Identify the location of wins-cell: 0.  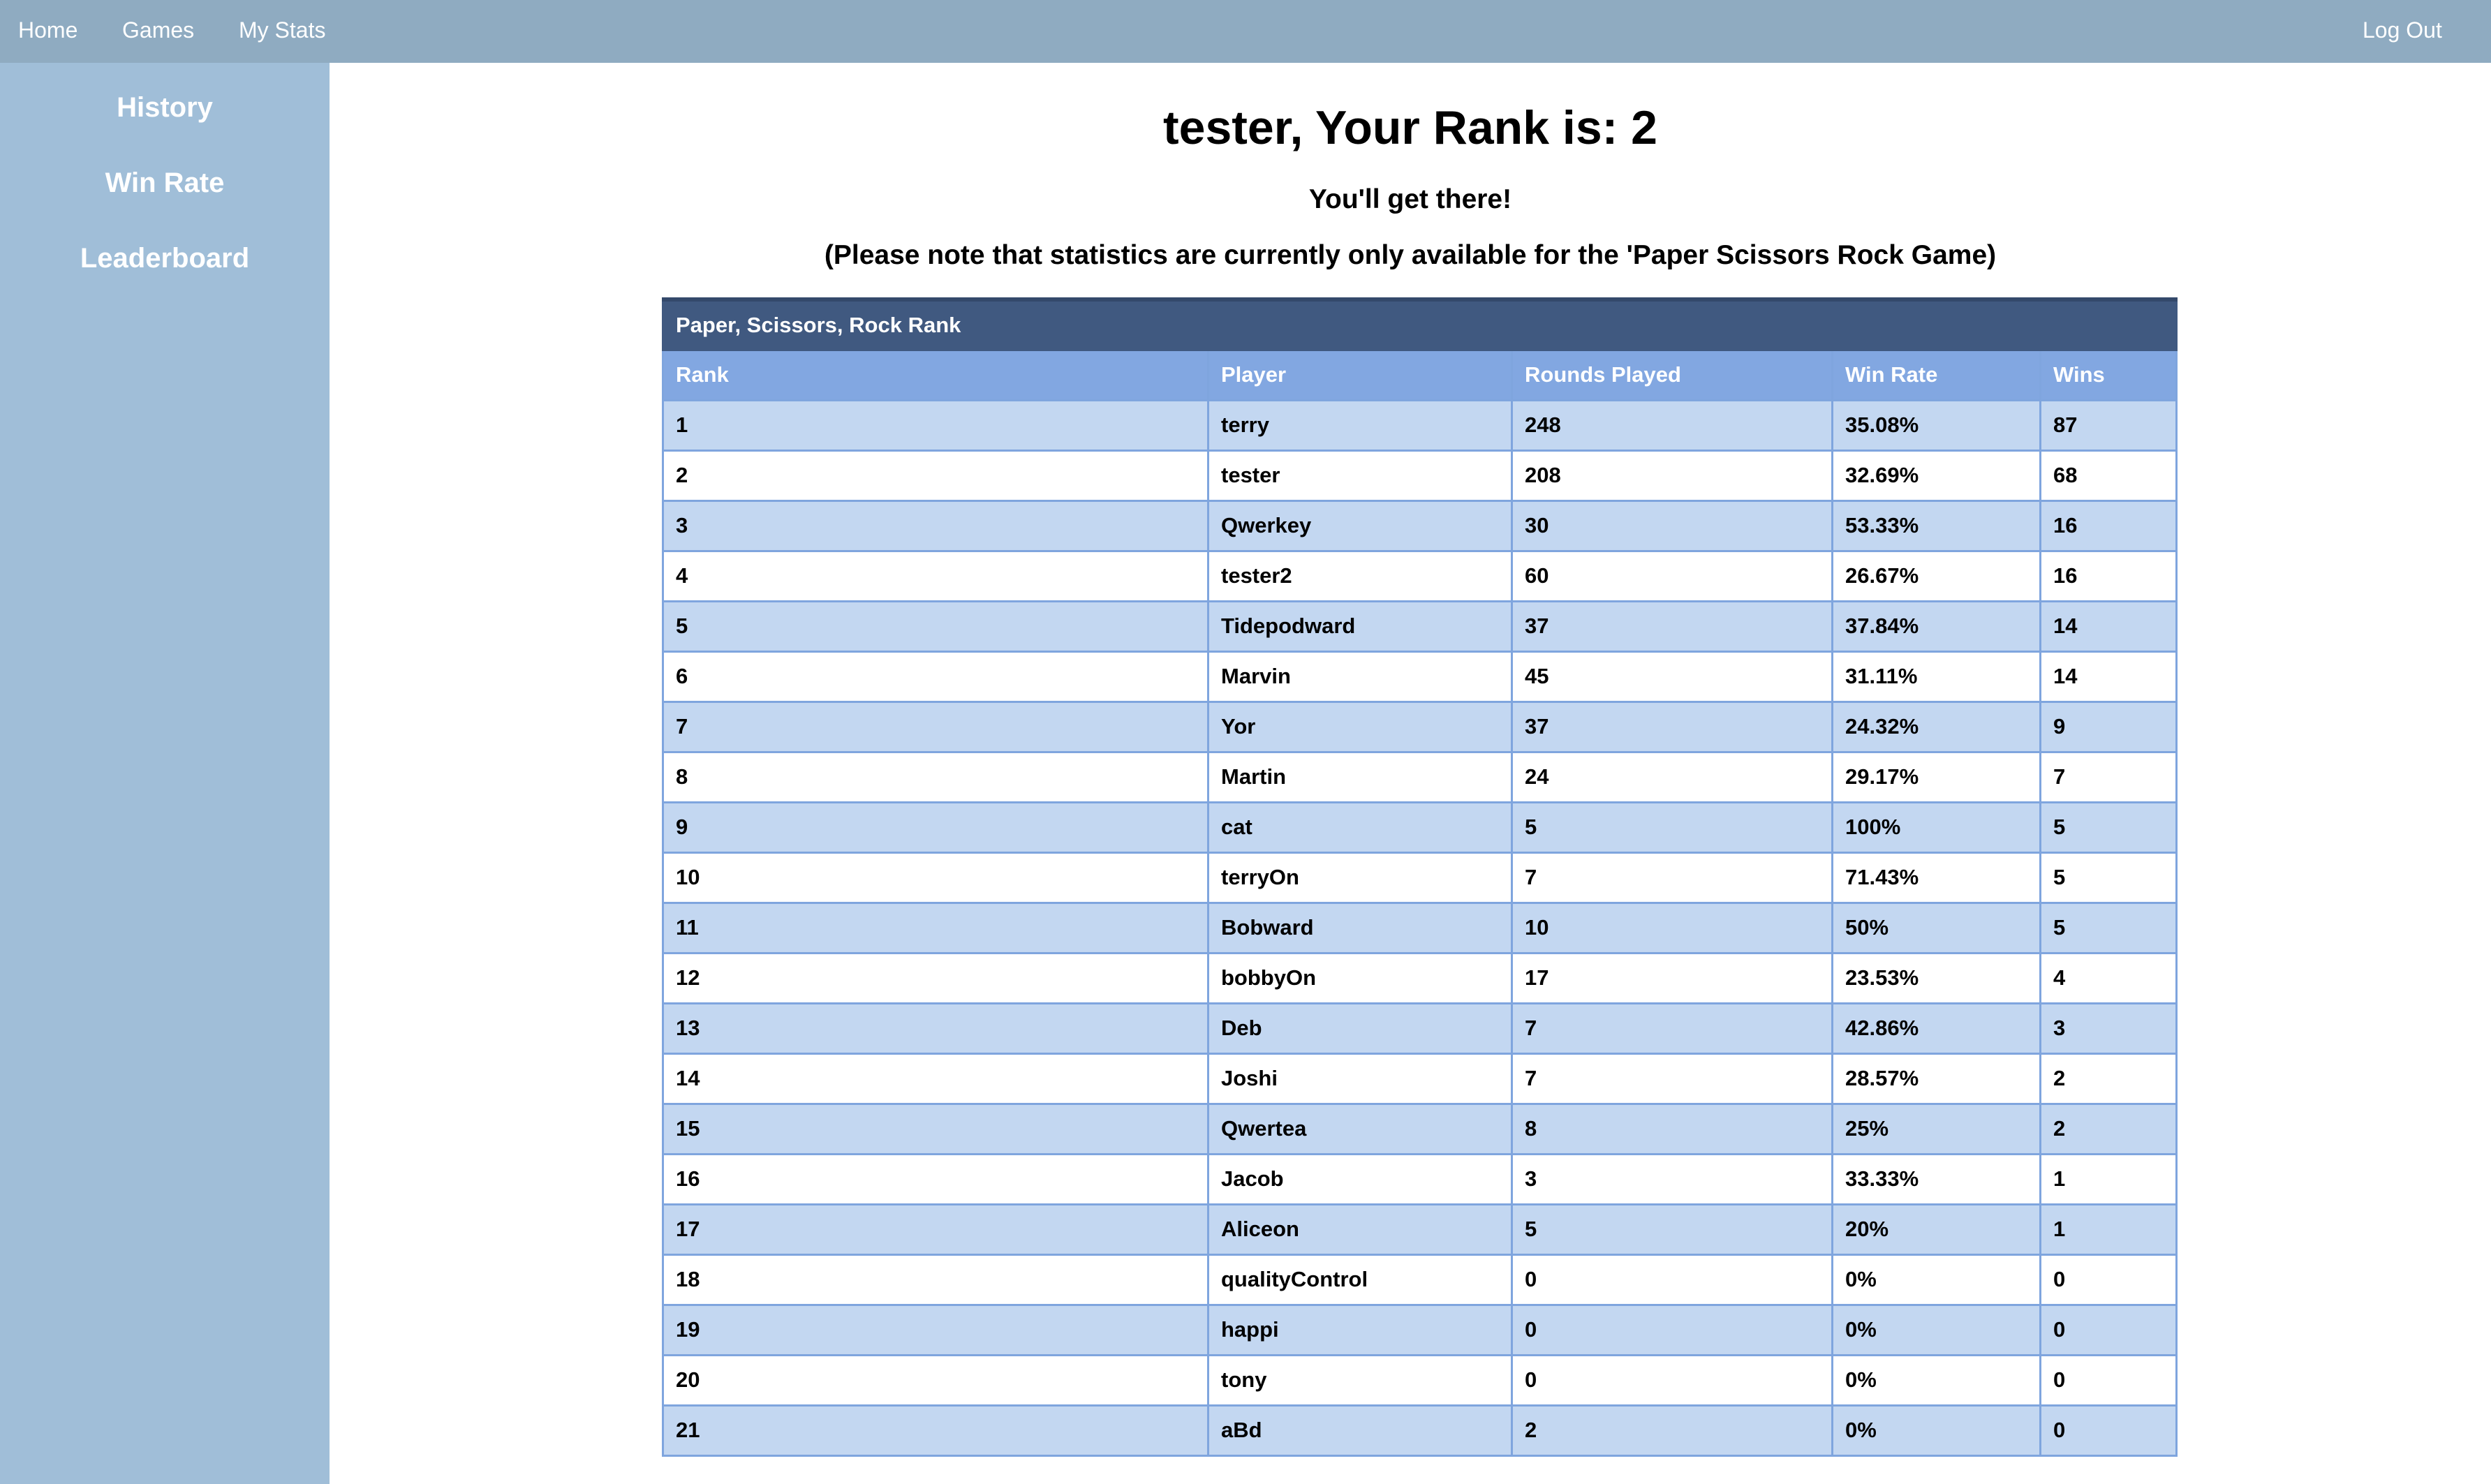
(2108, 1279).